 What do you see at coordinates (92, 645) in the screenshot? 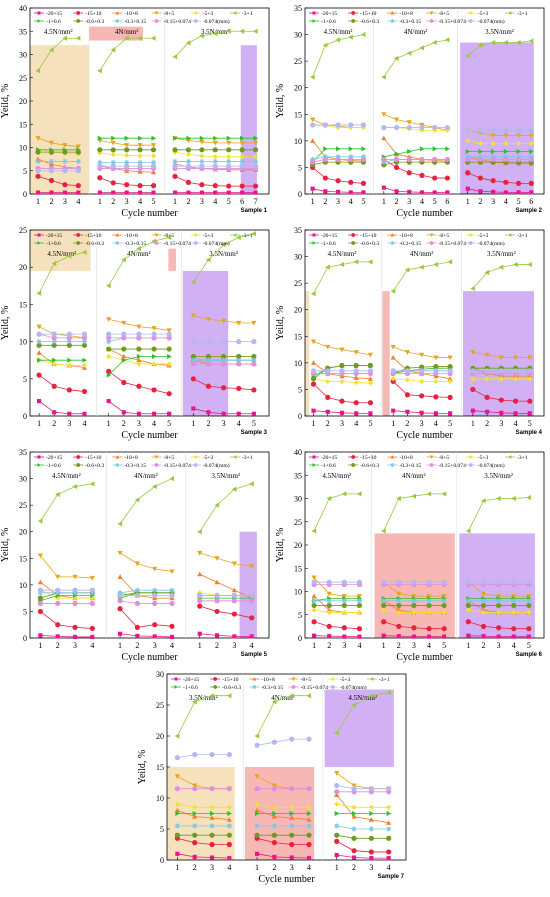
I see `x-tick-label: 4` at bounding box center [92, 645].